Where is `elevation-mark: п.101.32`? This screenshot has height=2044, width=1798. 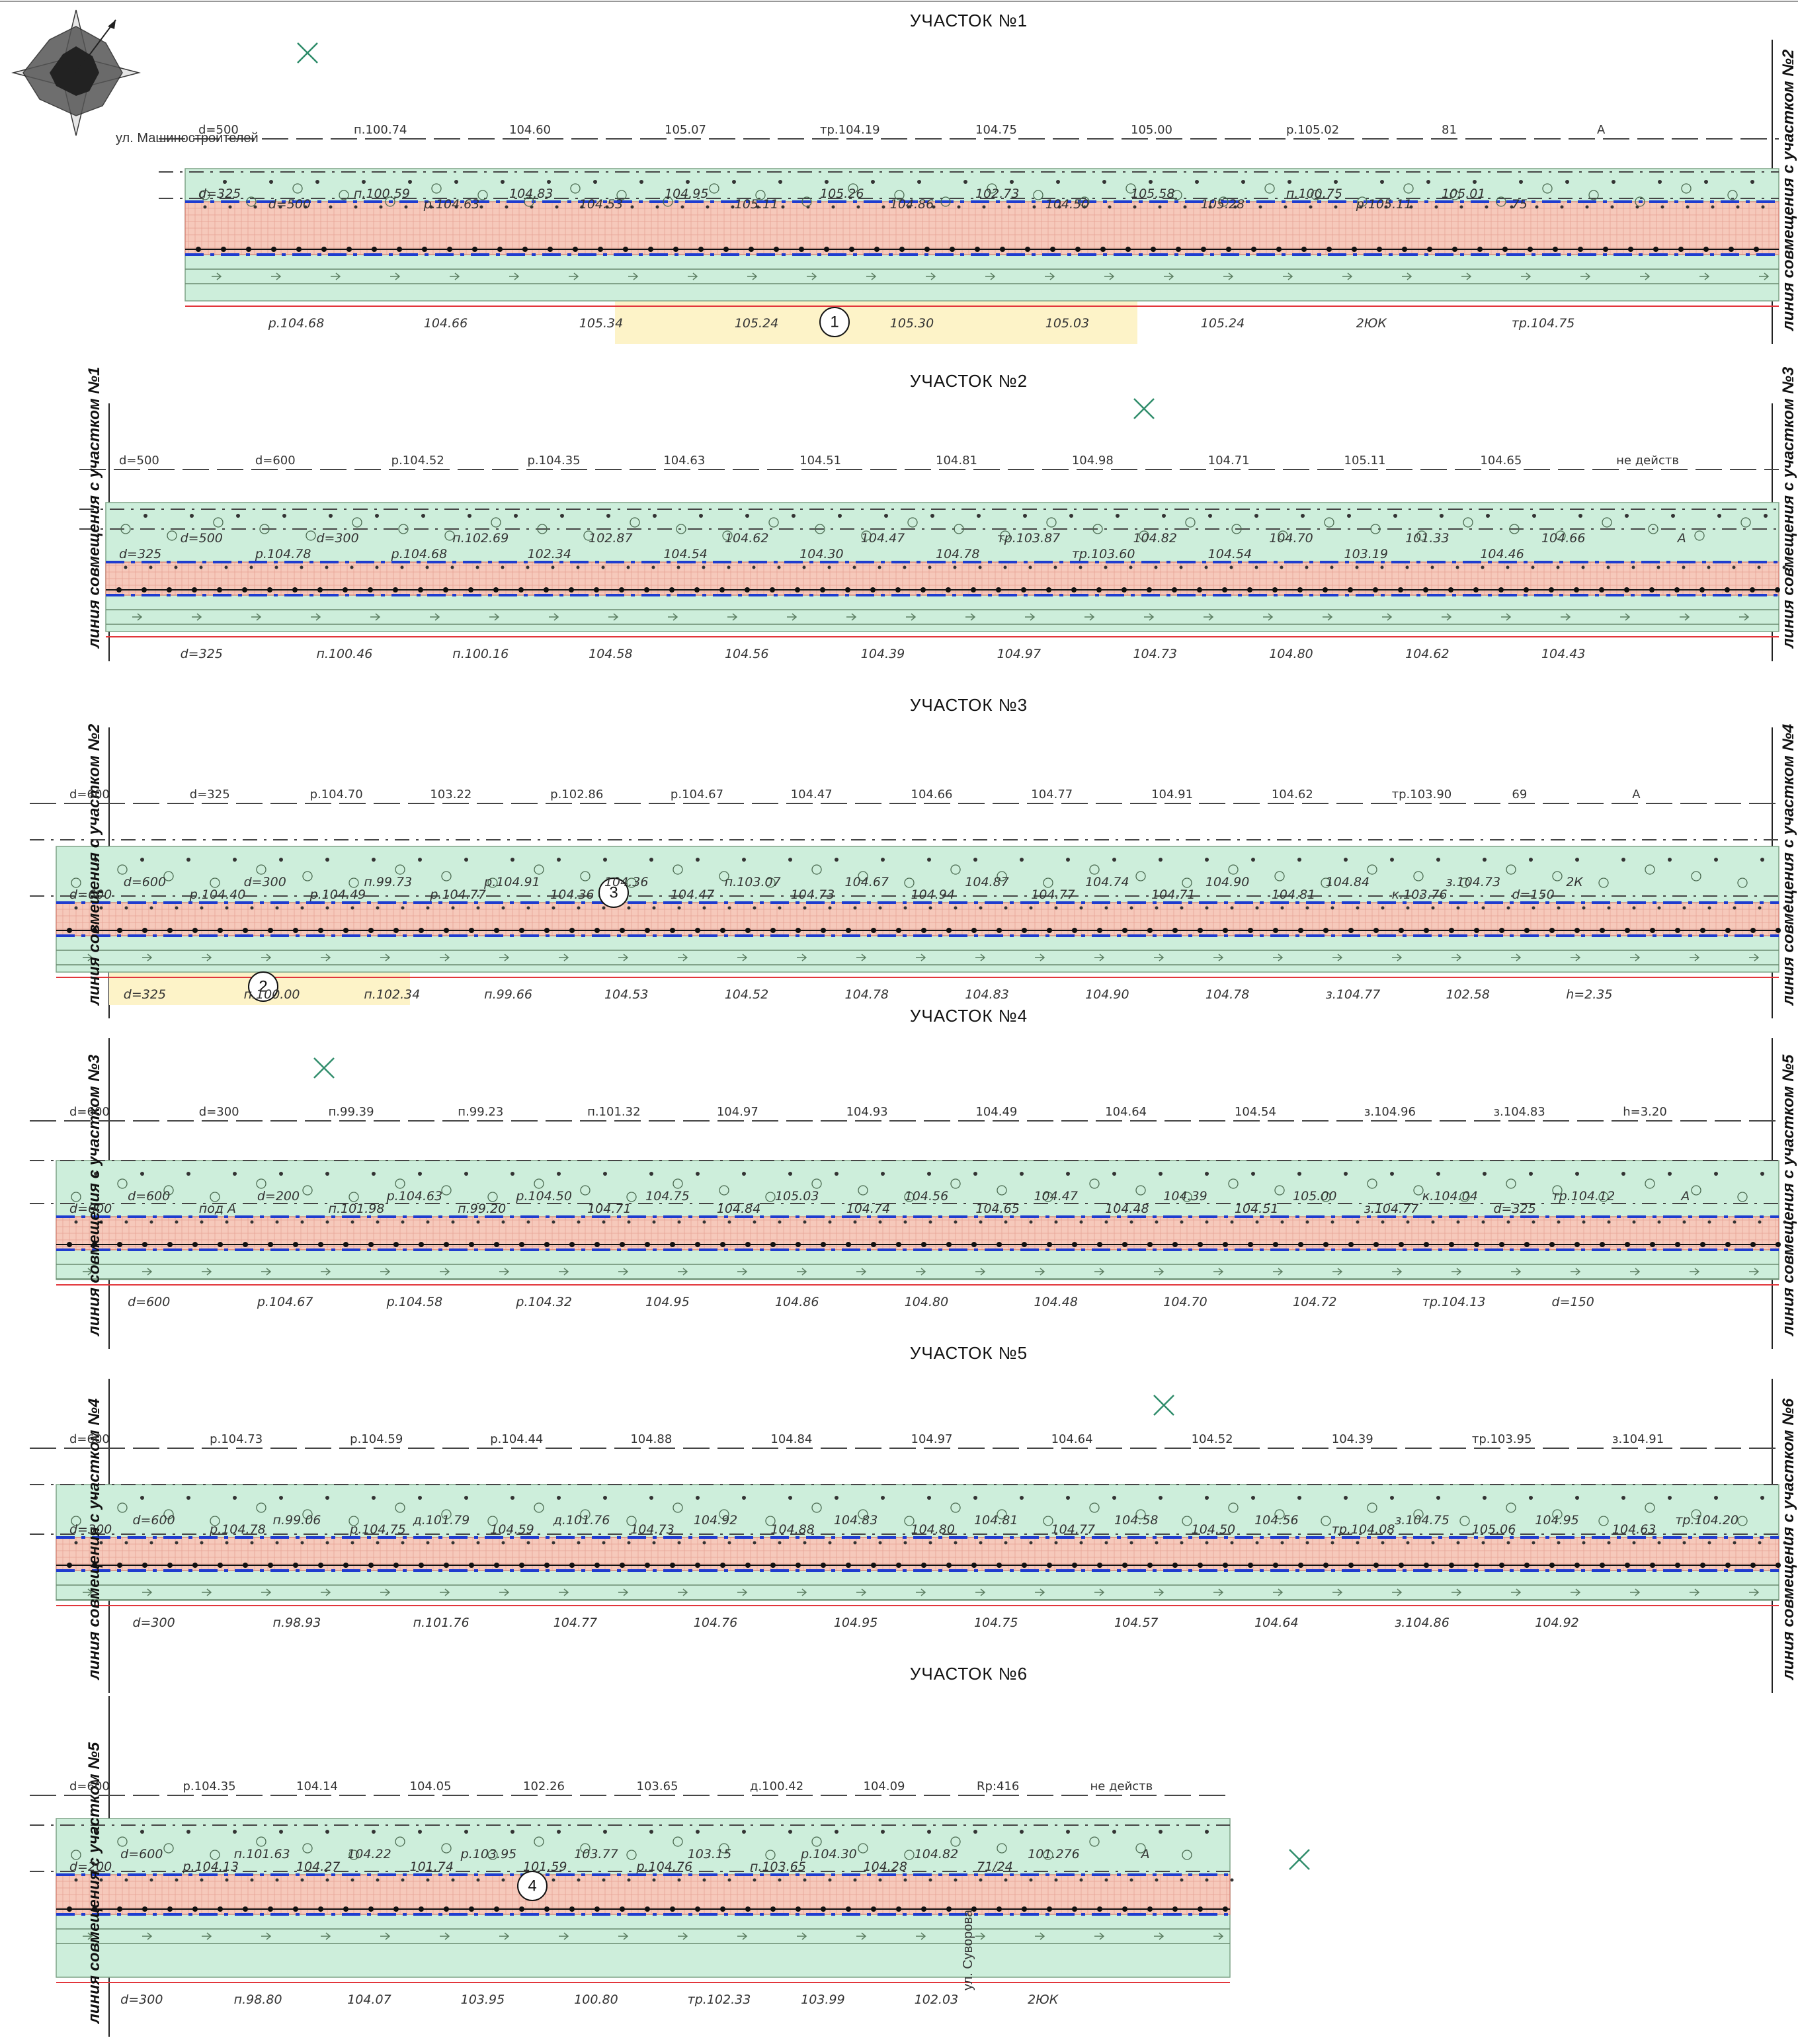
elevation-mark: п.101.32 is located at coordinates (613, 1112).